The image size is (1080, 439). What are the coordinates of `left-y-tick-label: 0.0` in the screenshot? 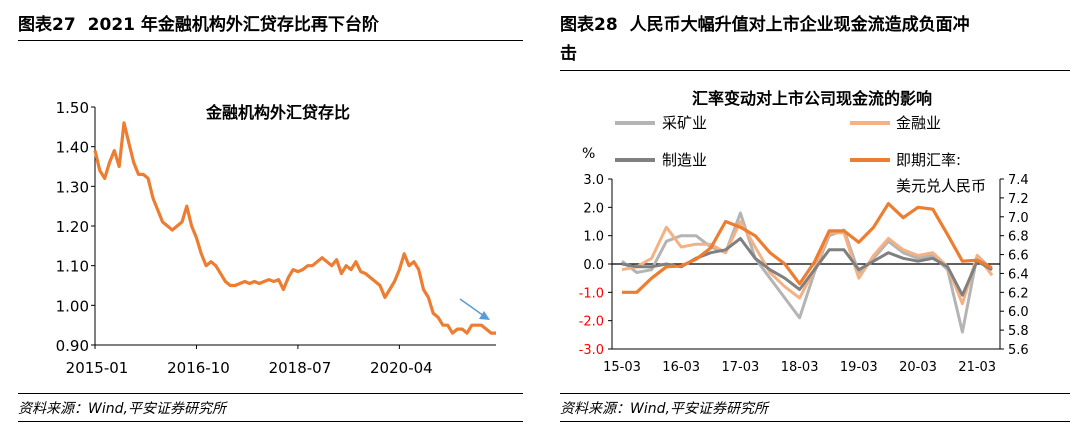 It's located at (593, 265).